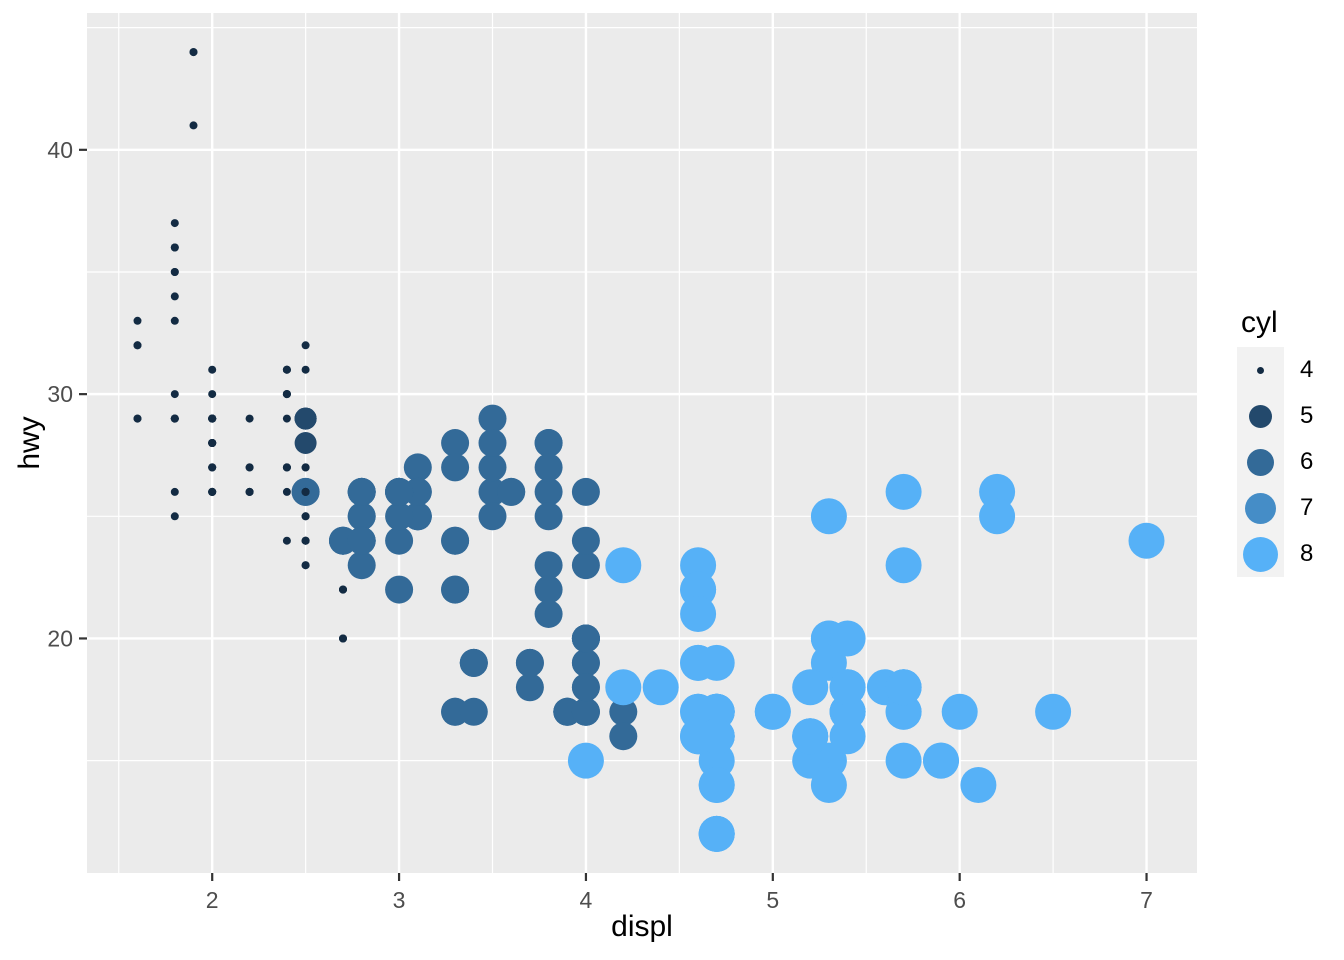  Describe the element at coordinates (1307, 507) in the screenshot. I see `legend-label: 7` at that location.